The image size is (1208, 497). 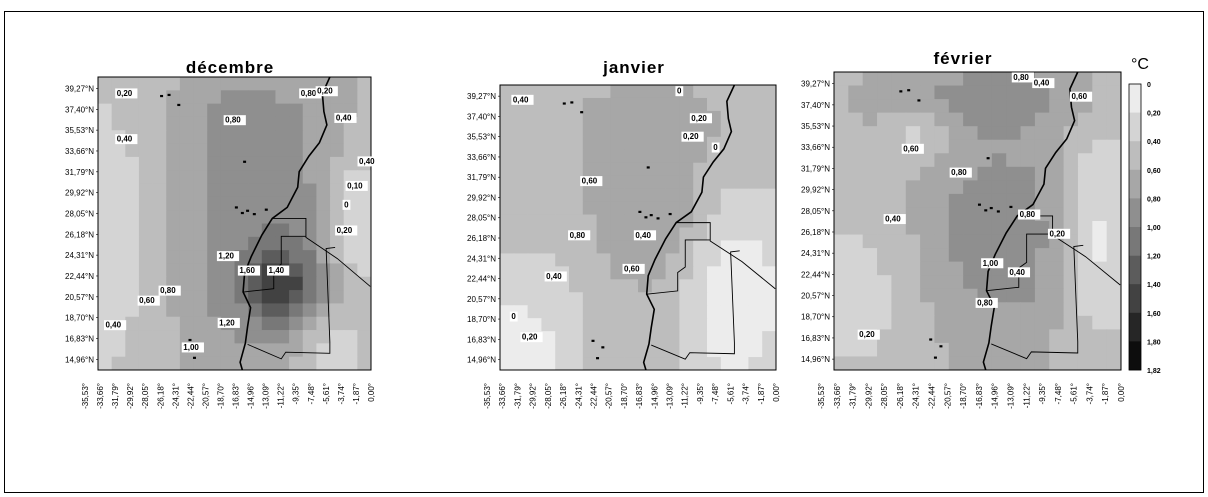 I want to click on lon-tick-label: -1,87°, so click(x=356, y=393).